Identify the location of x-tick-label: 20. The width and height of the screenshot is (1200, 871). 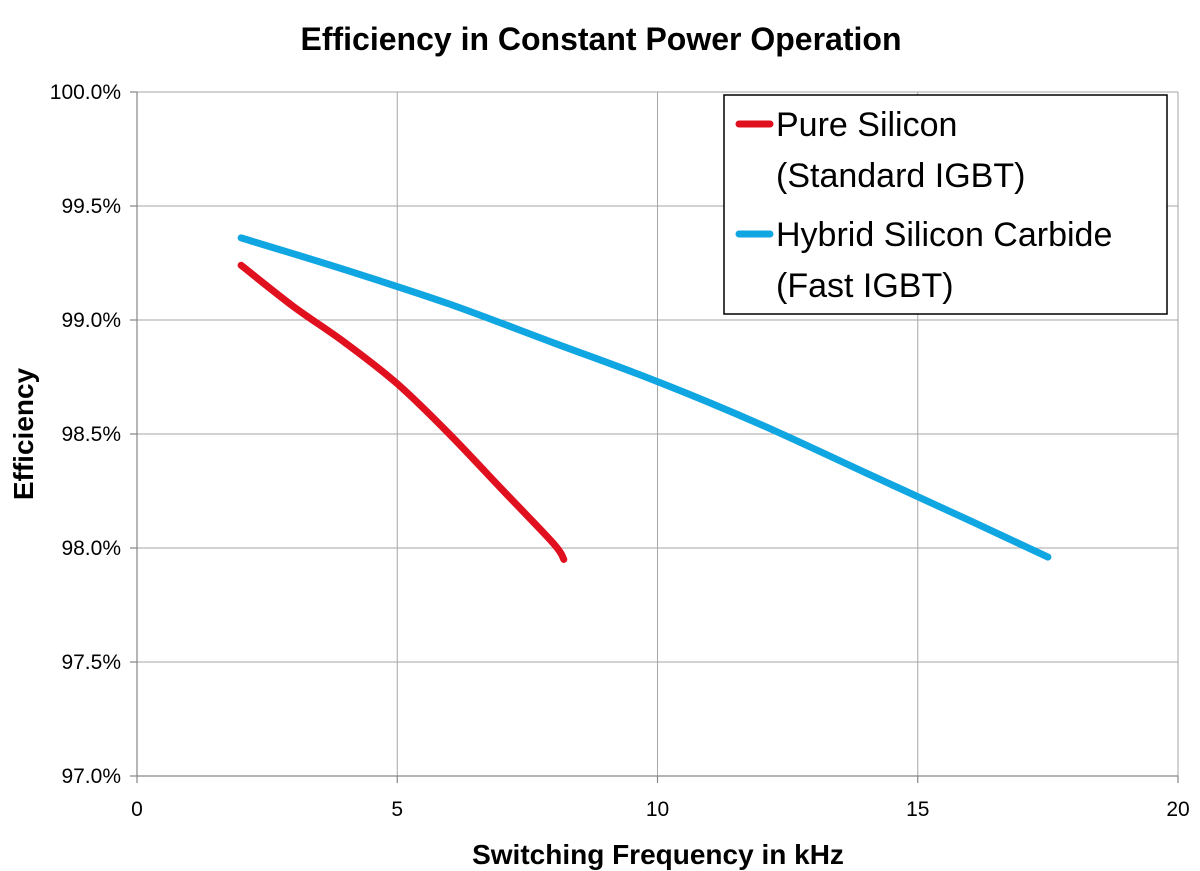
(1177, 809).